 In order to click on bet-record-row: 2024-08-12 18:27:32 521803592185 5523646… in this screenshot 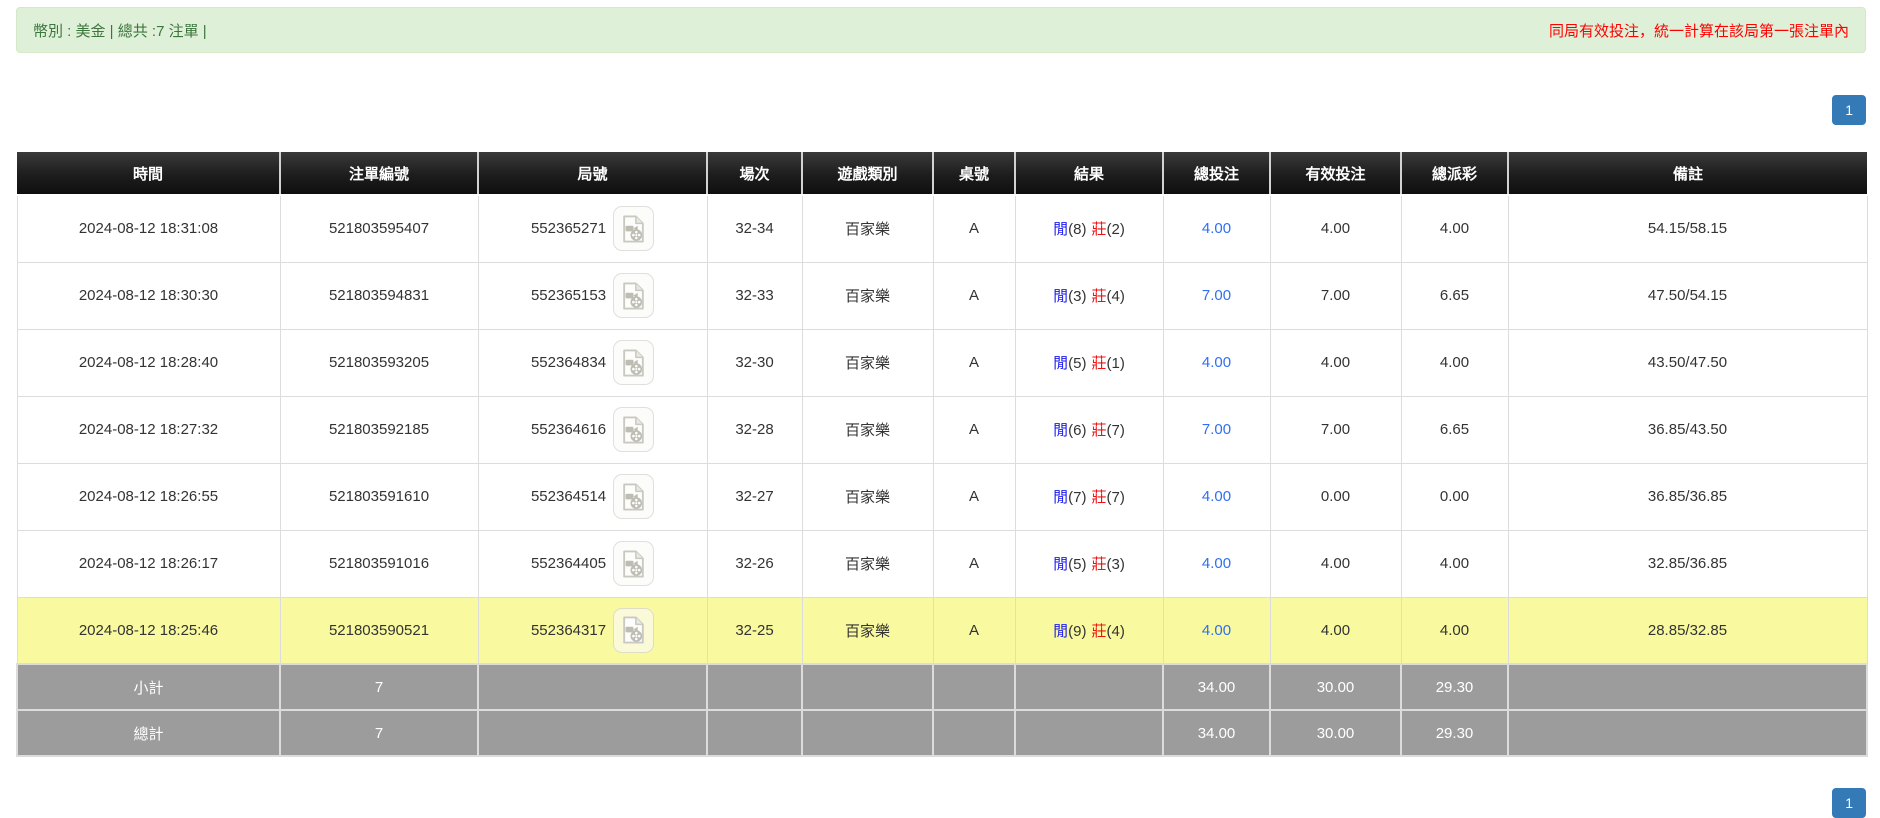, I will do `click(942, 429)`.